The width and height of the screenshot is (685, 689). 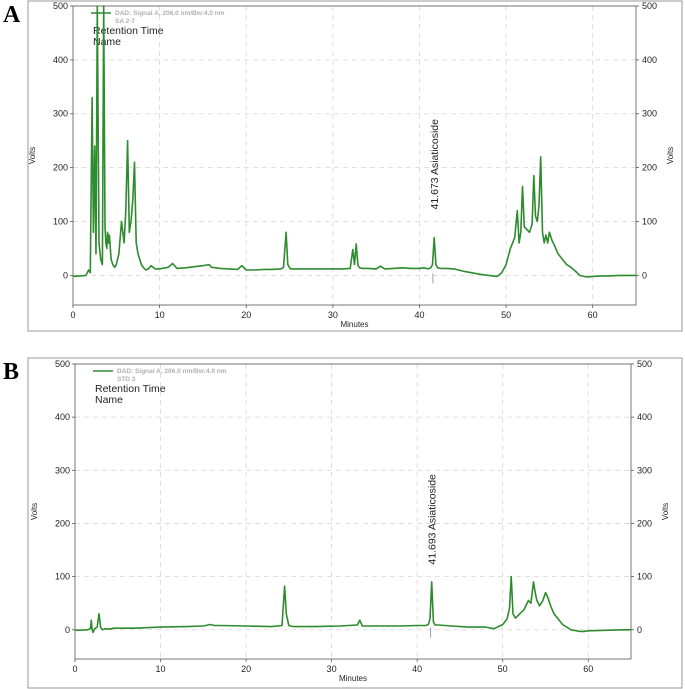 What do you see at coordinates (74, 669) in the screenshot?
I see `panel-b-x-tick-label-0: 0` at bounding box center [74, 669].